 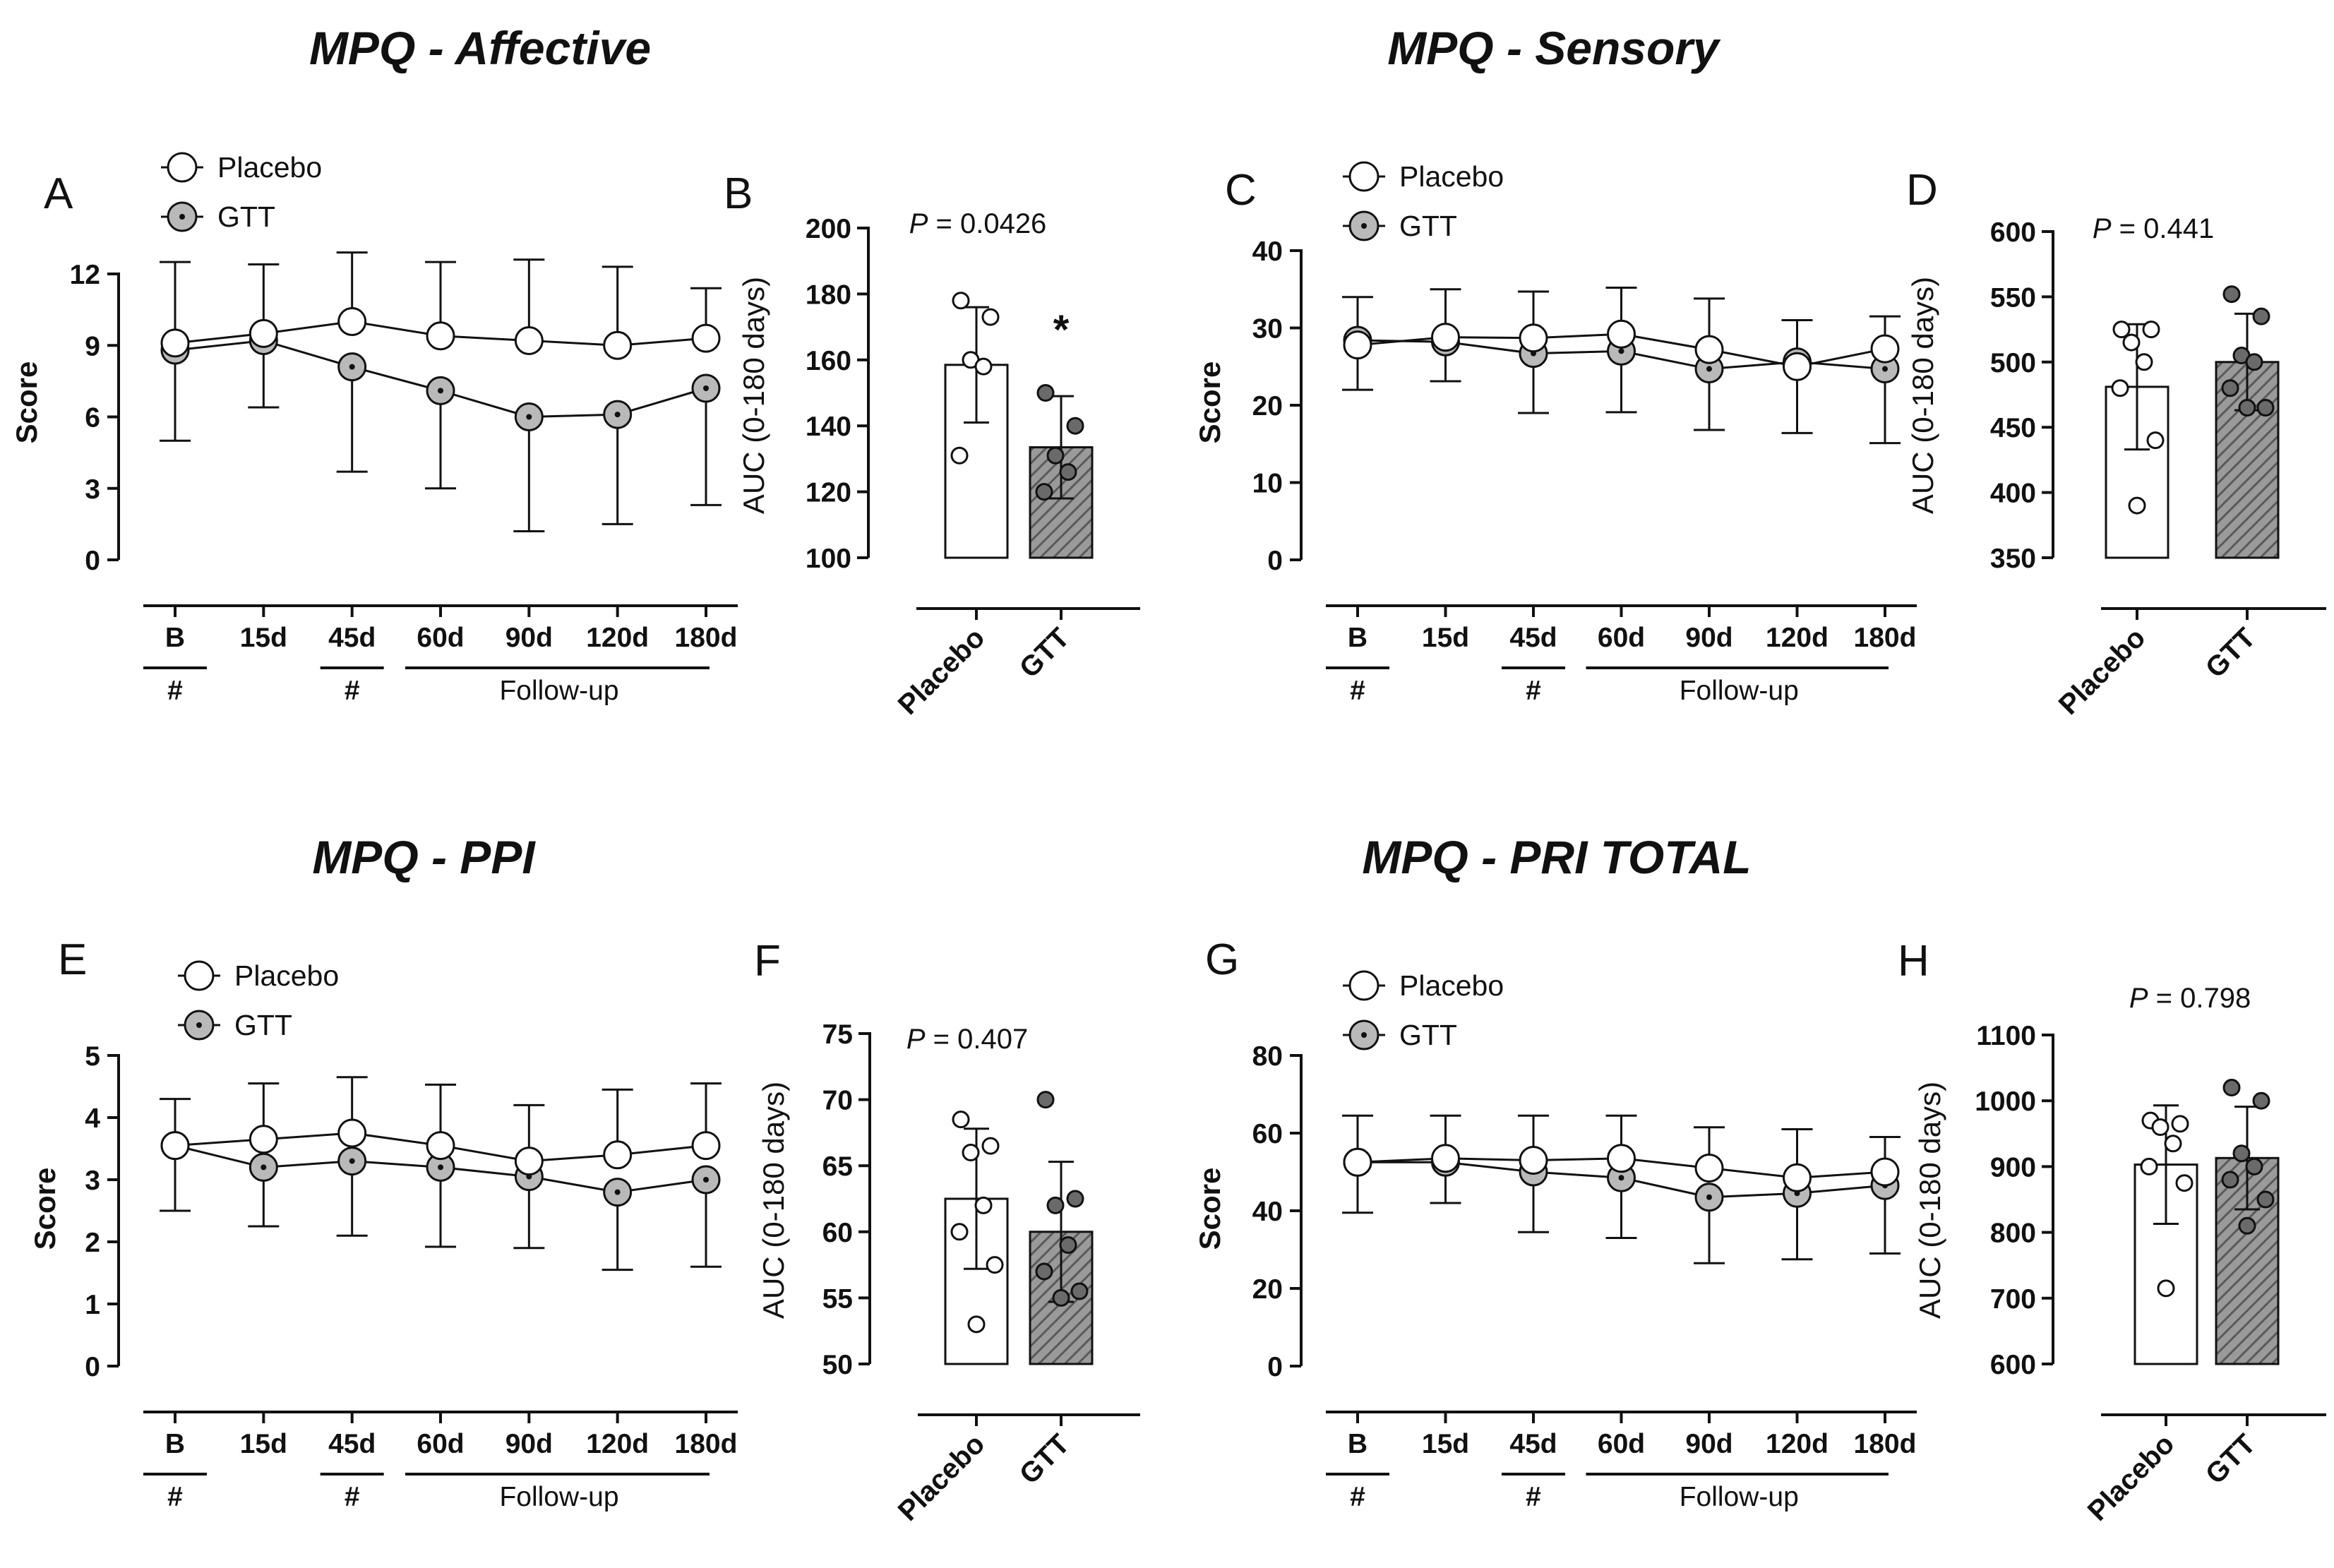 I want to click on y-tick-label: 80, so click(x=1267, y=1056).